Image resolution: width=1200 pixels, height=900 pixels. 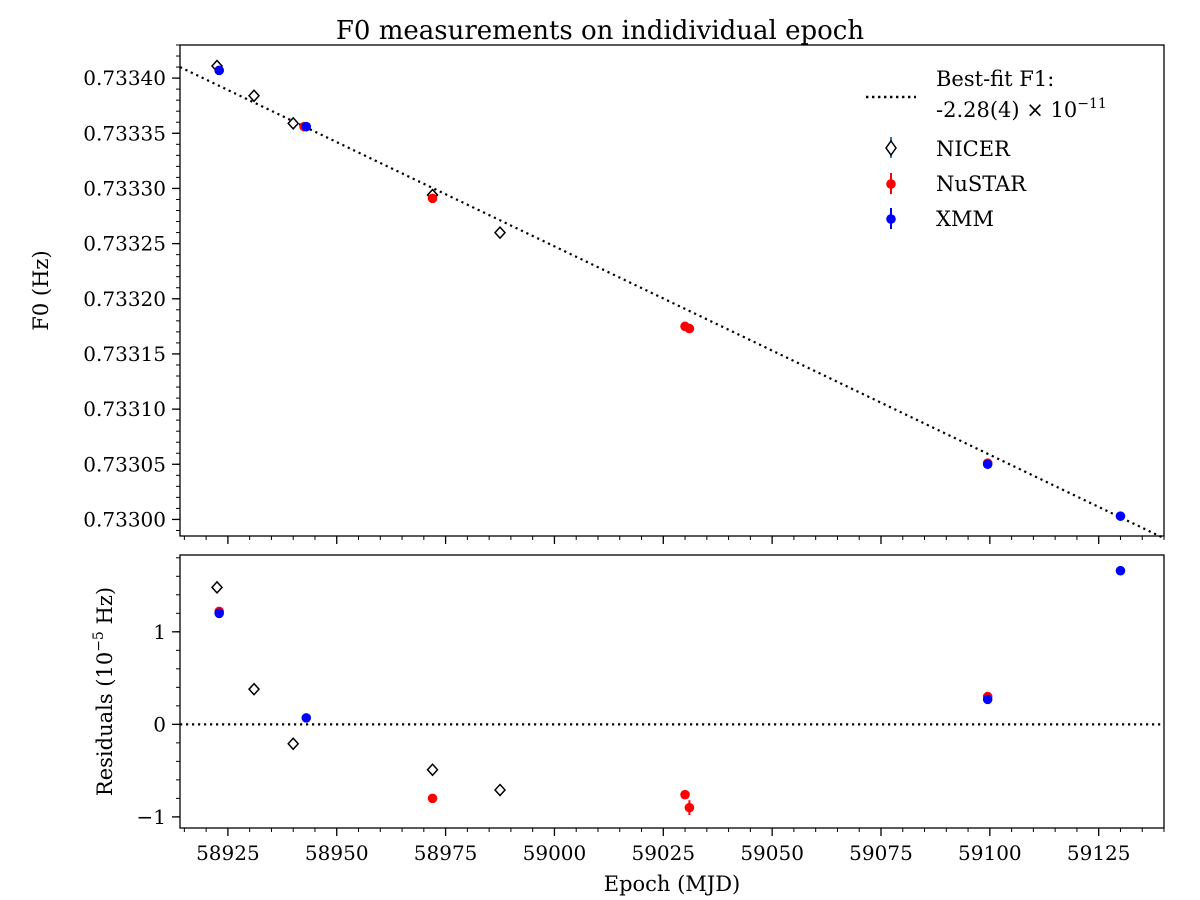 I want to click on top-y-tick-label: 0.73310, so click(x=124, y=409).